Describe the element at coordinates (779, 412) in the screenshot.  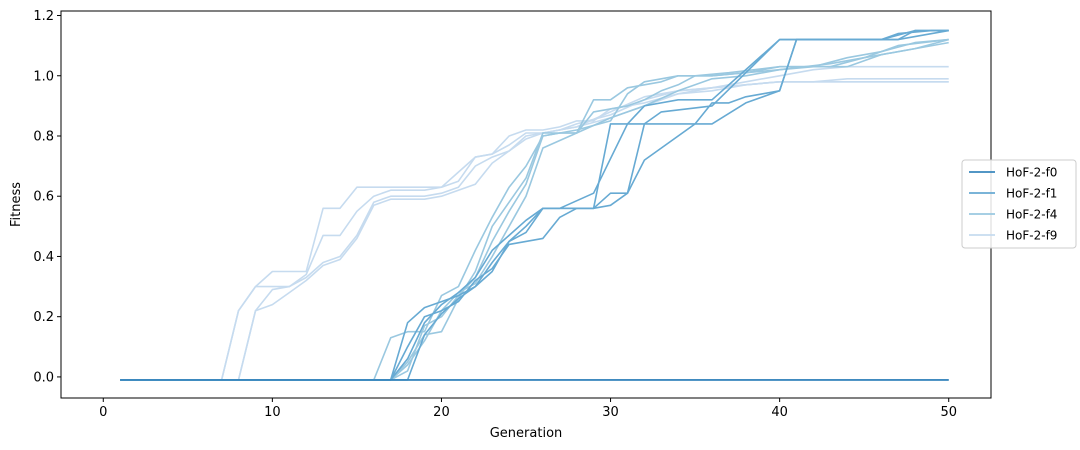
I see `x-tick-label: 40` at that location.